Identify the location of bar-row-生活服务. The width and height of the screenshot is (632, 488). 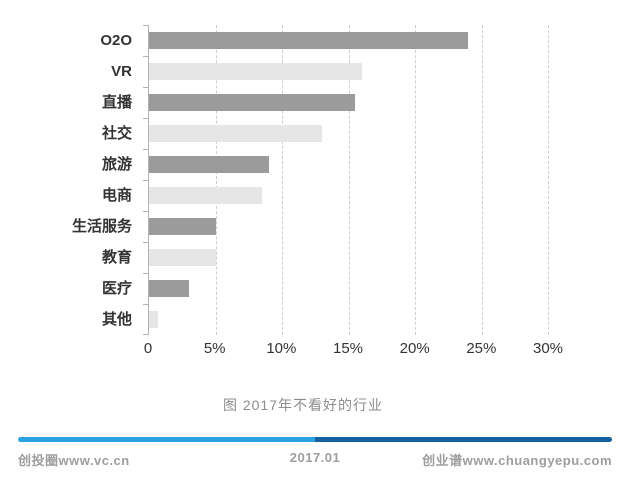
(358, 226).